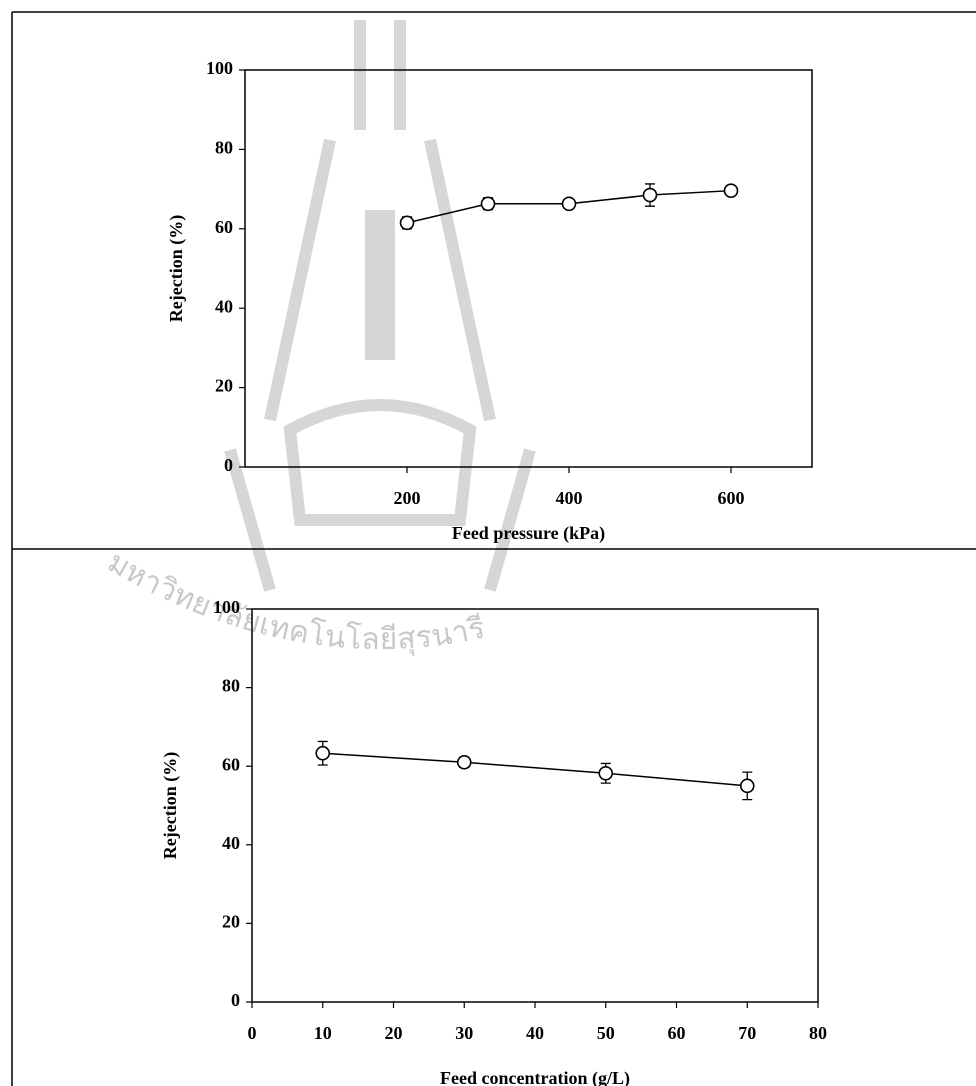 This screenshot has height=1086, width=976. Describe the element at coordinates (464, 1033) in the screenshot. I see `x-tick-label: 30` at that location.